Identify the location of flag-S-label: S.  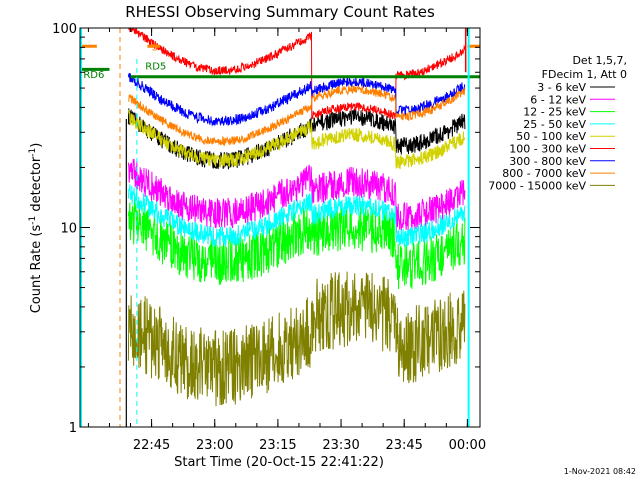
(155, 47).